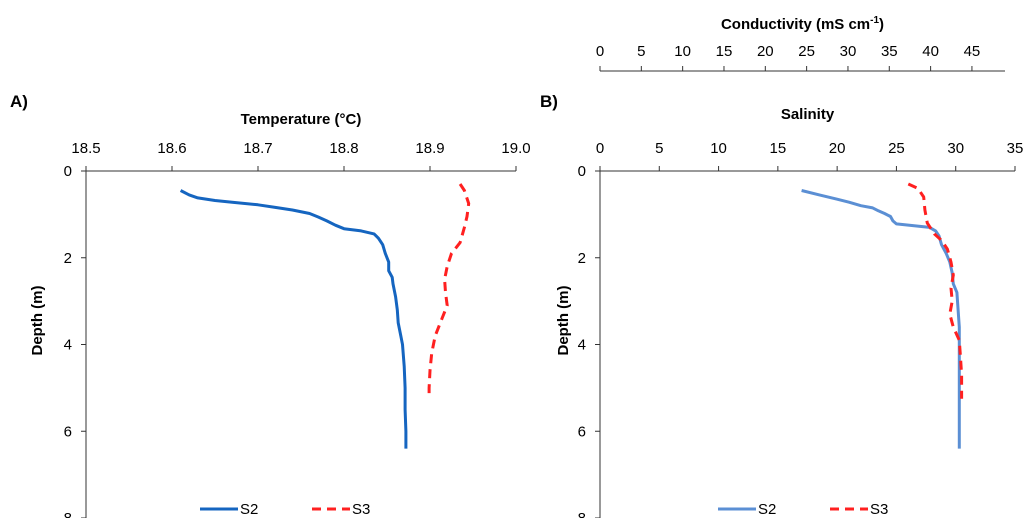 This screenshot has width=1030, height=518. Describe the element at coordinates (848, 51) in the screenshot. I see `secondary-x-tick-label: 30` at that location.